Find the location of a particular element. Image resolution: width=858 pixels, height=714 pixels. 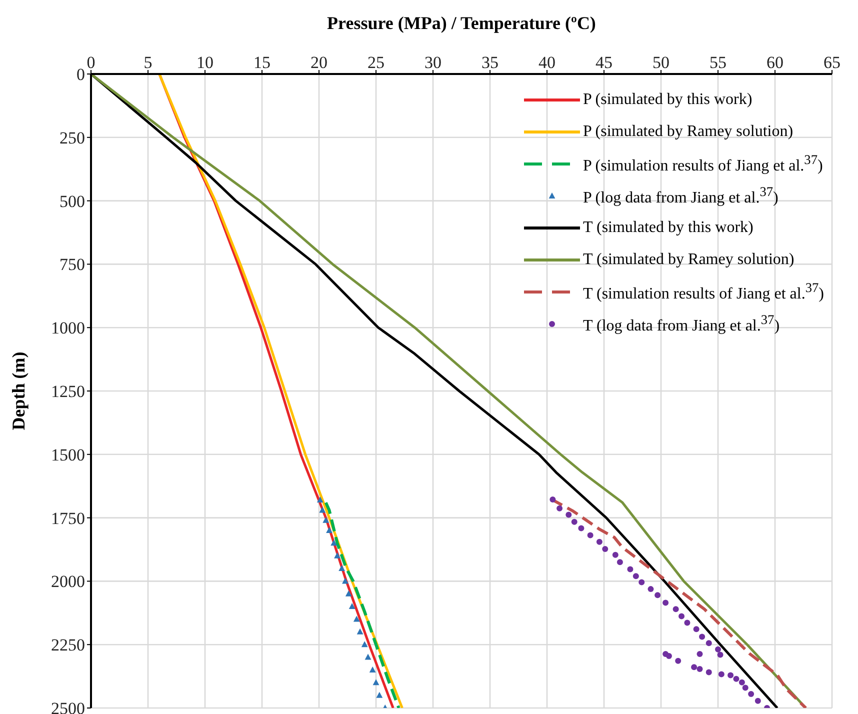

x-tick-label: 20 is located at coordinates (319, 62).